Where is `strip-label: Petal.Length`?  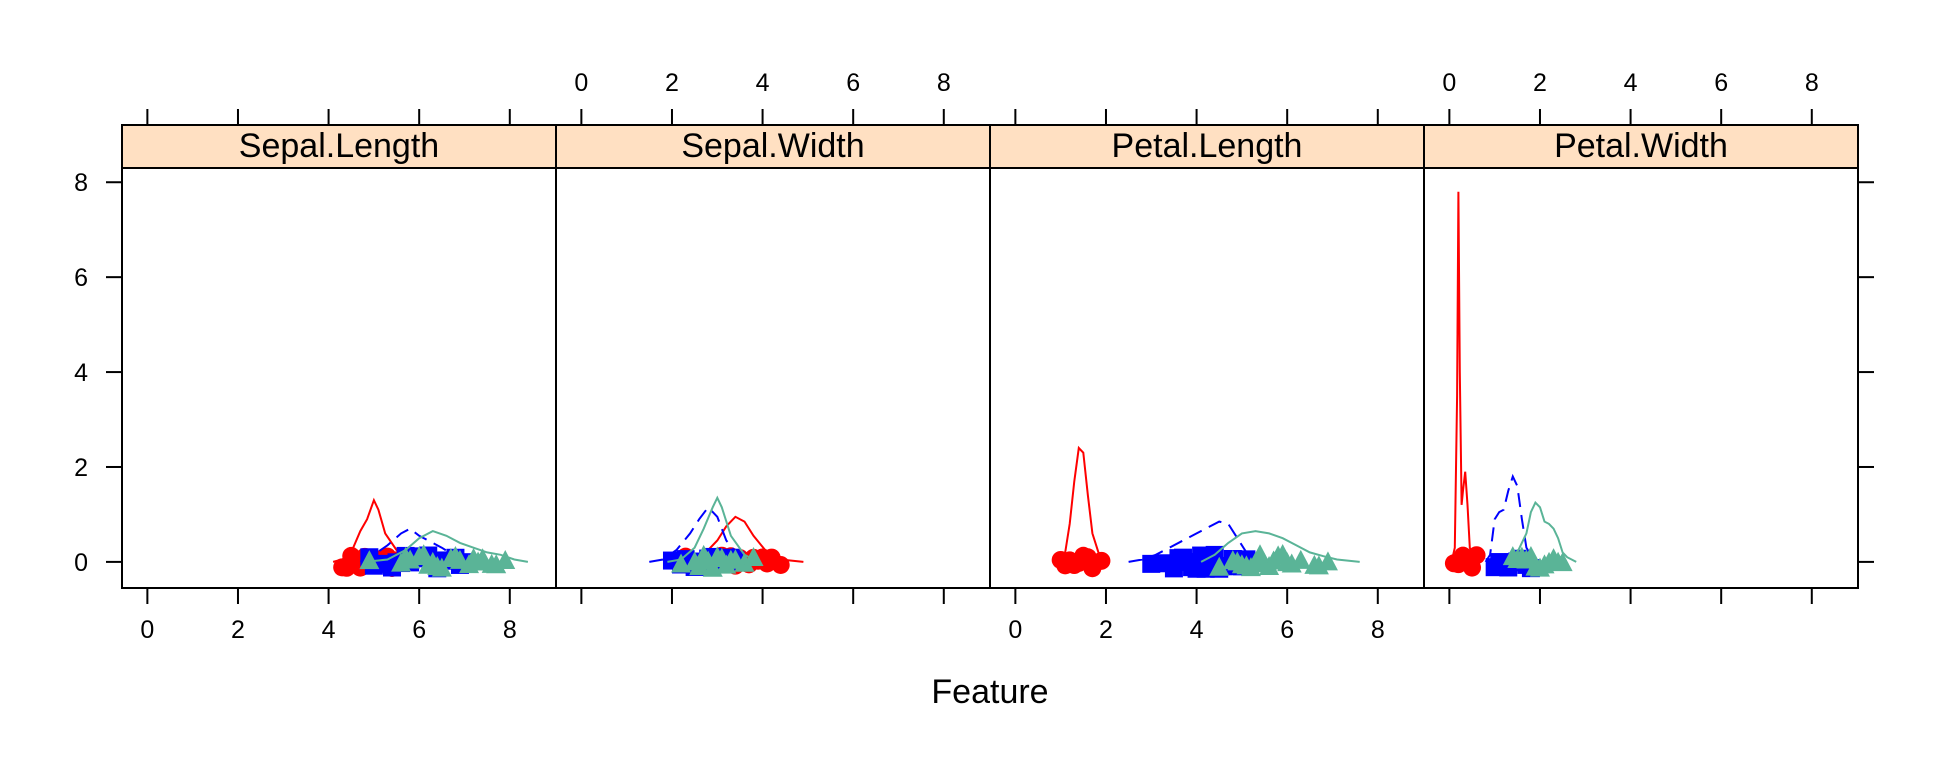
strip-label: Petal.Length is located at coordinates (1207, 146).